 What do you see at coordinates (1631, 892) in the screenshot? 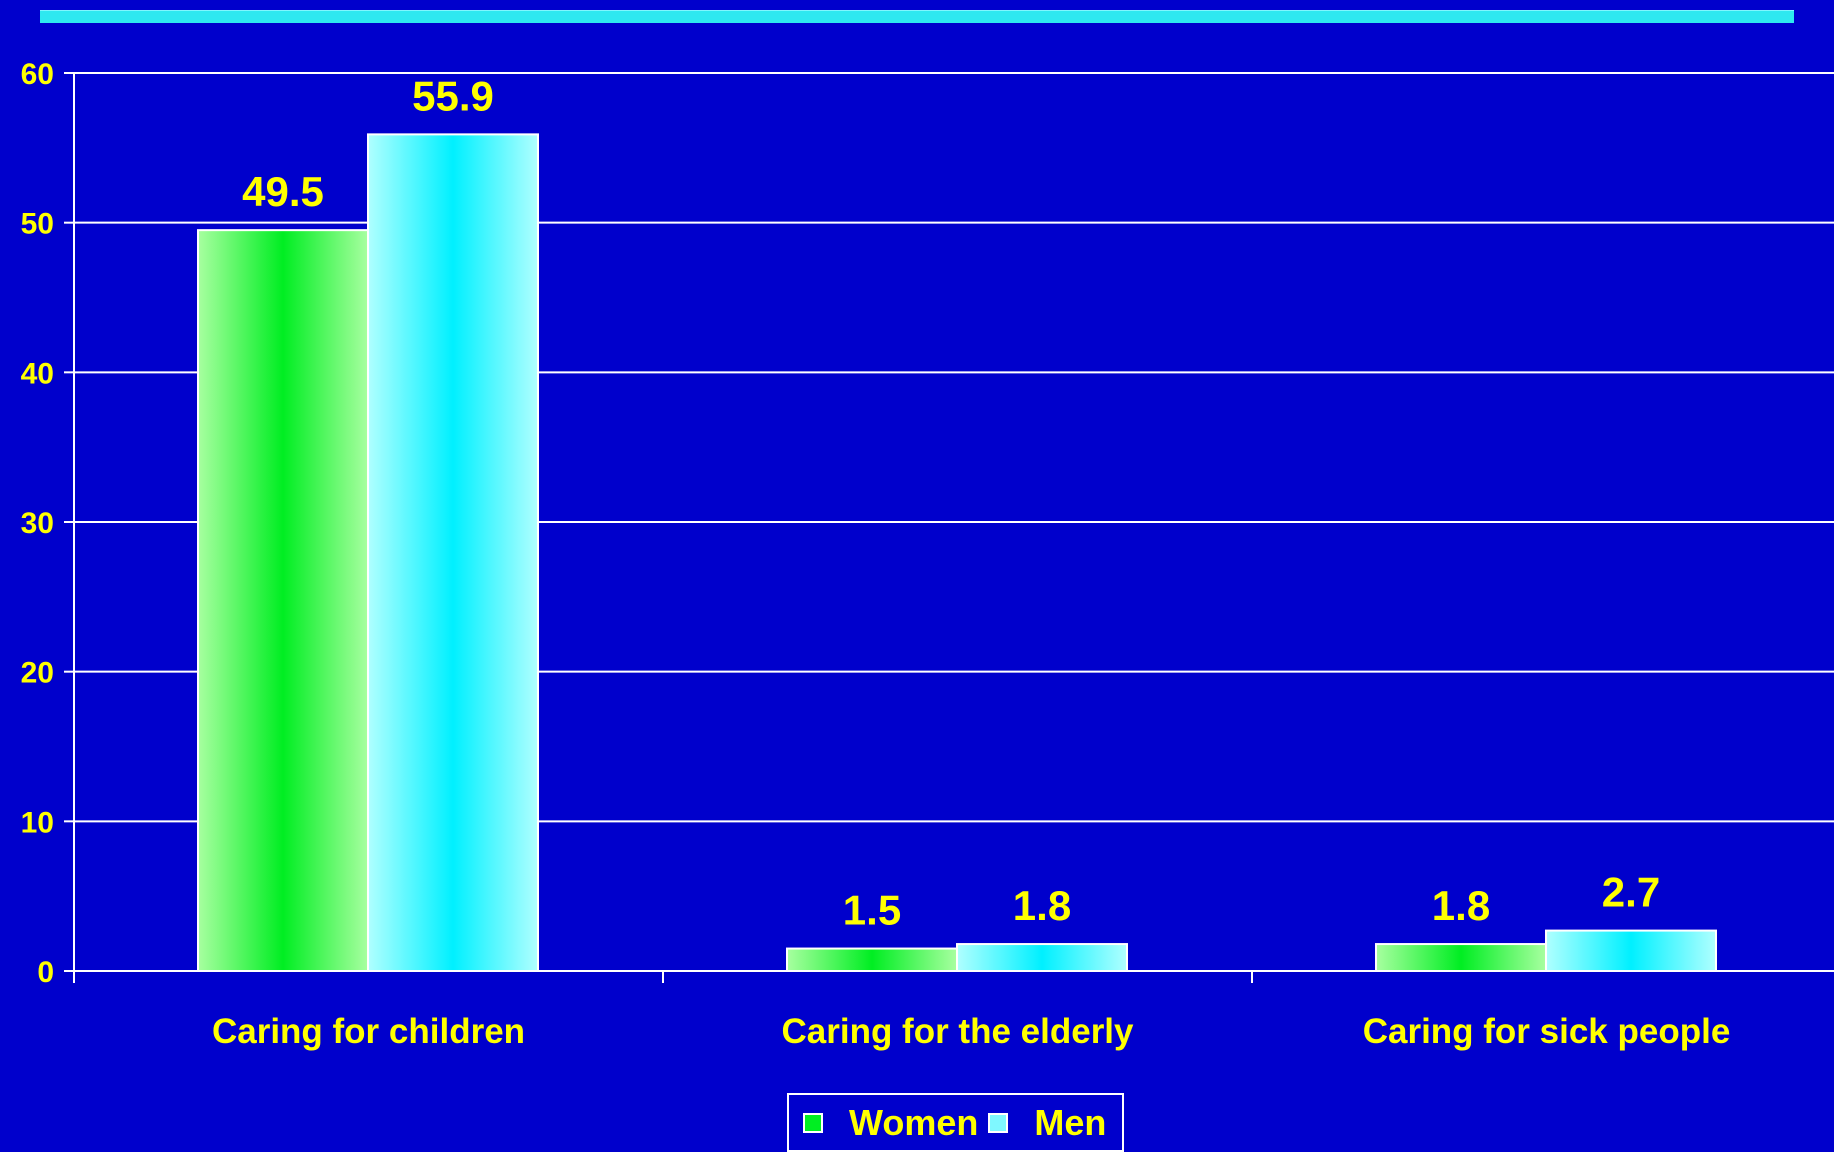
I see `data-label-men-caring-for-sick-people: 2.7` at bounding box center [1631, 892].